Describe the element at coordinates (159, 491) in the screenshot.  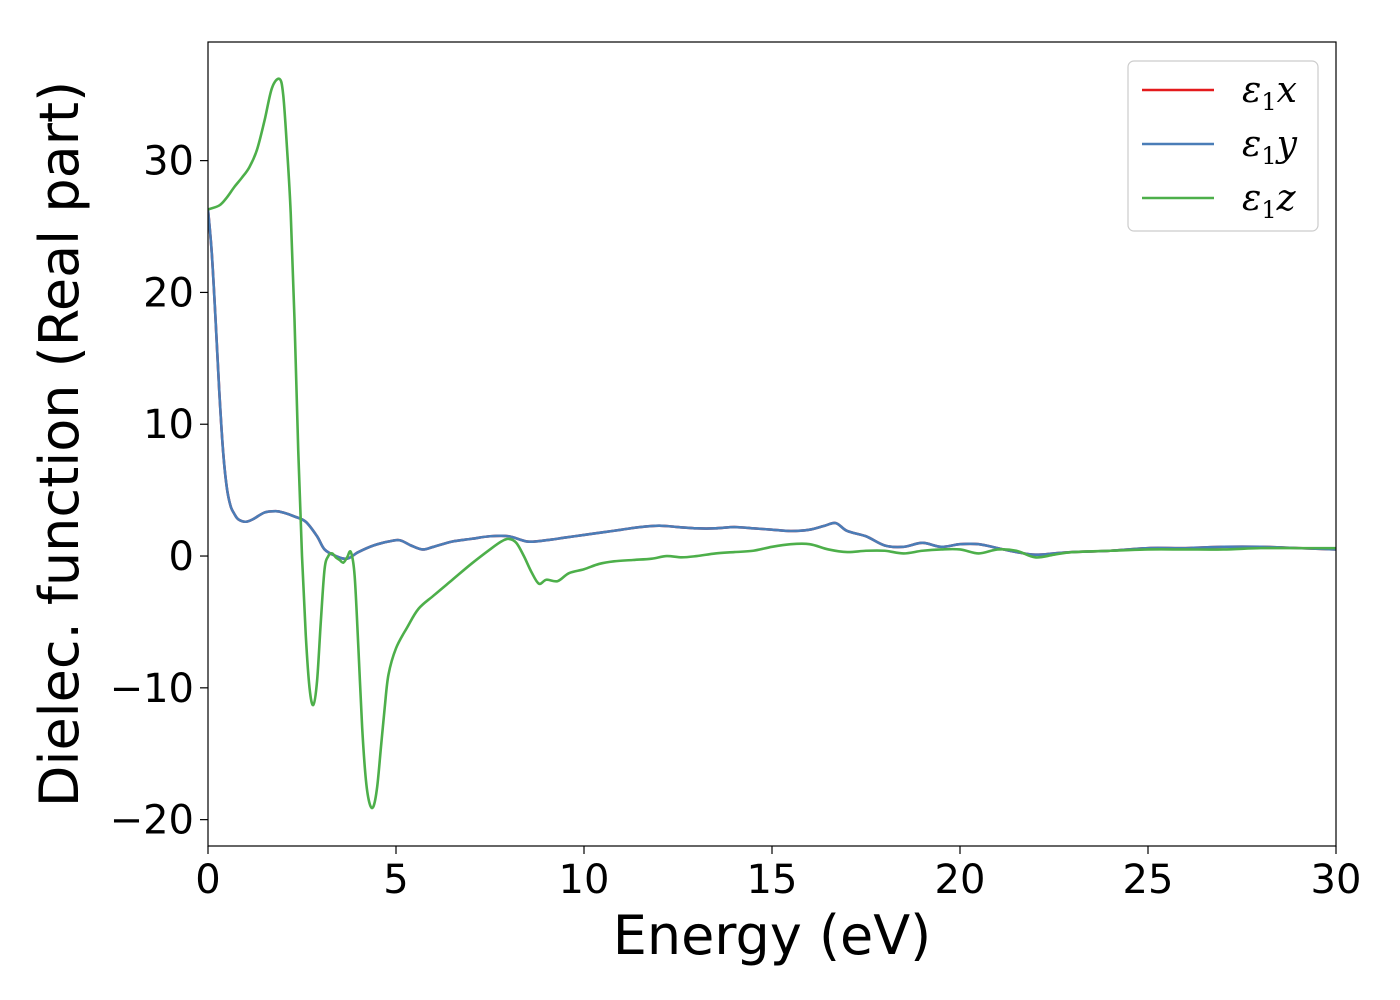
I see `y-axis: −20 −10 0 10 20 30` at that location.